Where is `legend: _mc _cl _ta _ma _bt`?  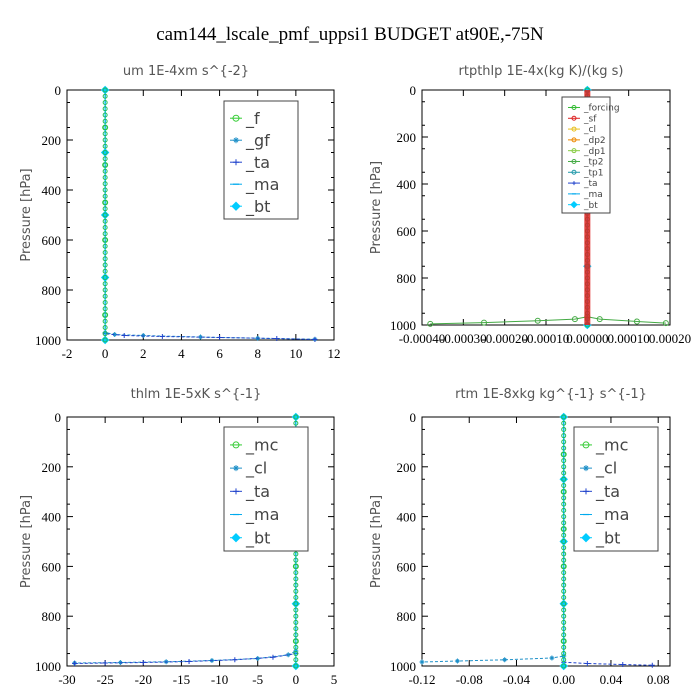
legend: _mc _cl _ta _ma _bt is located at coordinates (616, 489).